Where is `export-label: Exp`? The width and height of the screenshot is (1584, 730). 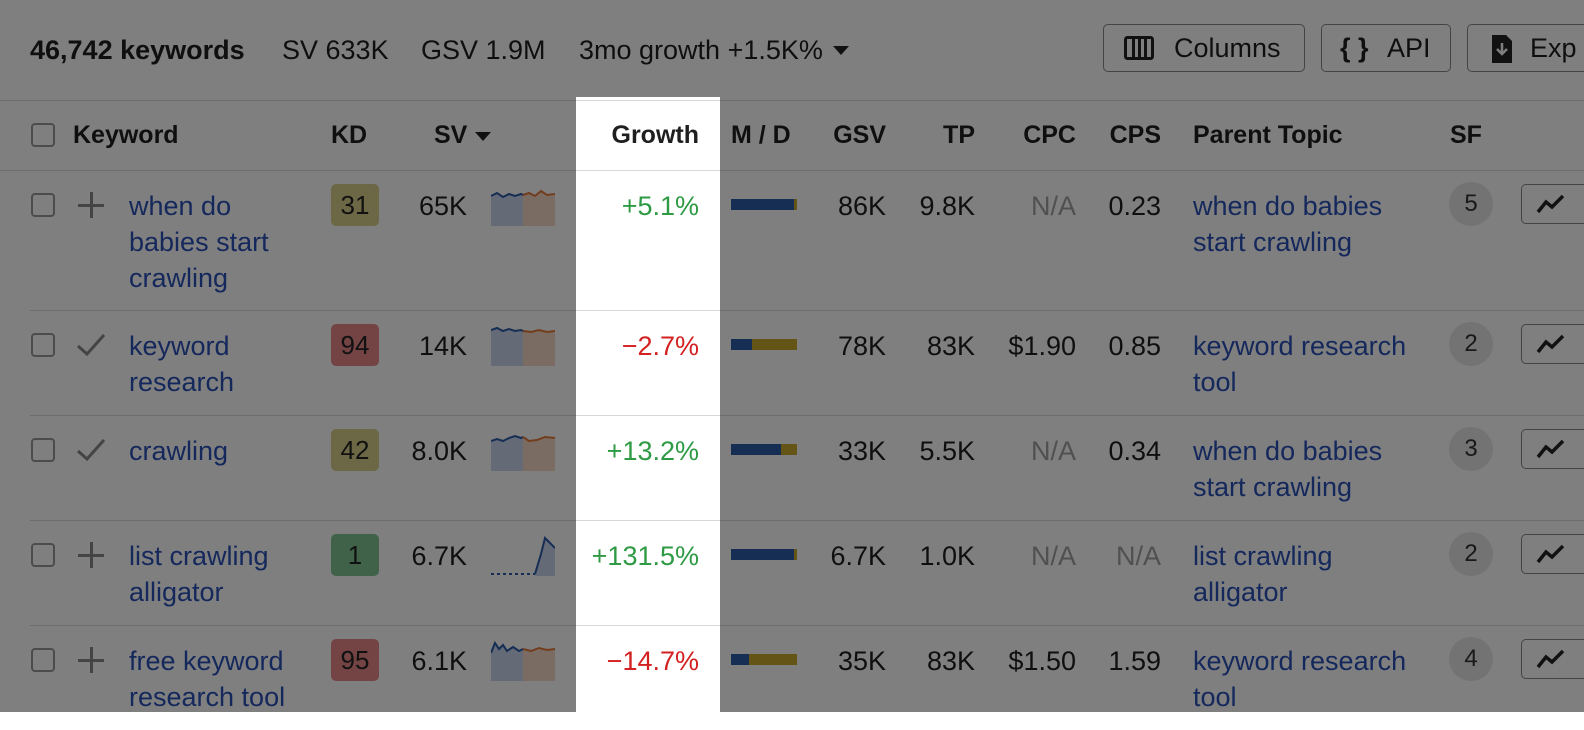 export-label: Exp is located at coordinates (1553, 48).